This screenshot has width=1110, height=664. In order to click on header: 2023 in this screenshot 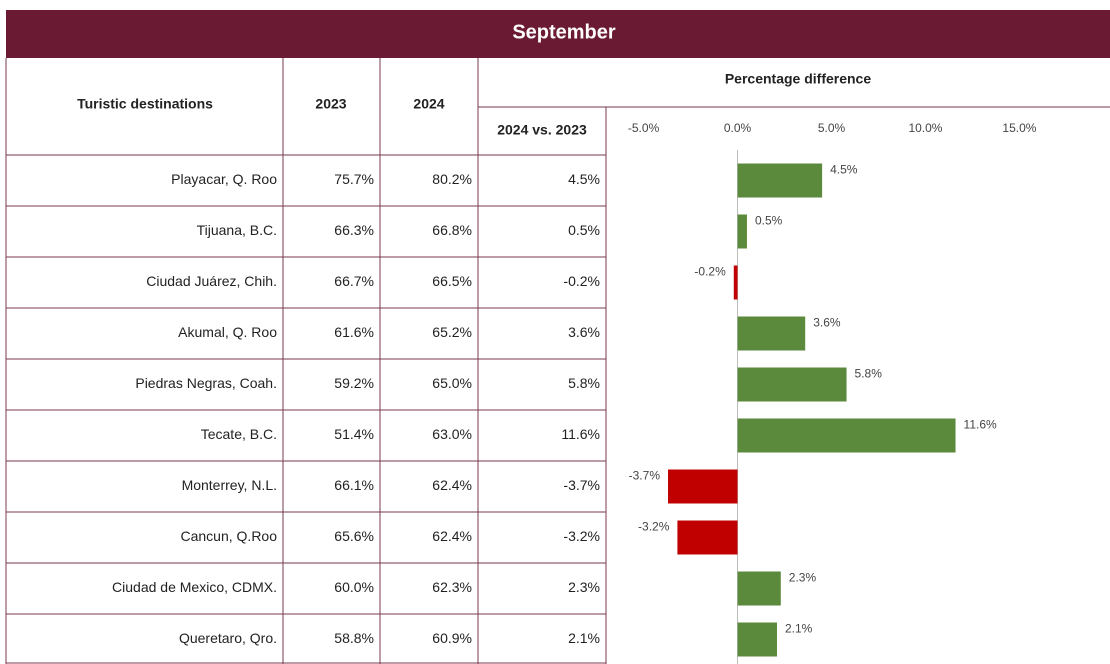, I will do `click(330, 104)`.